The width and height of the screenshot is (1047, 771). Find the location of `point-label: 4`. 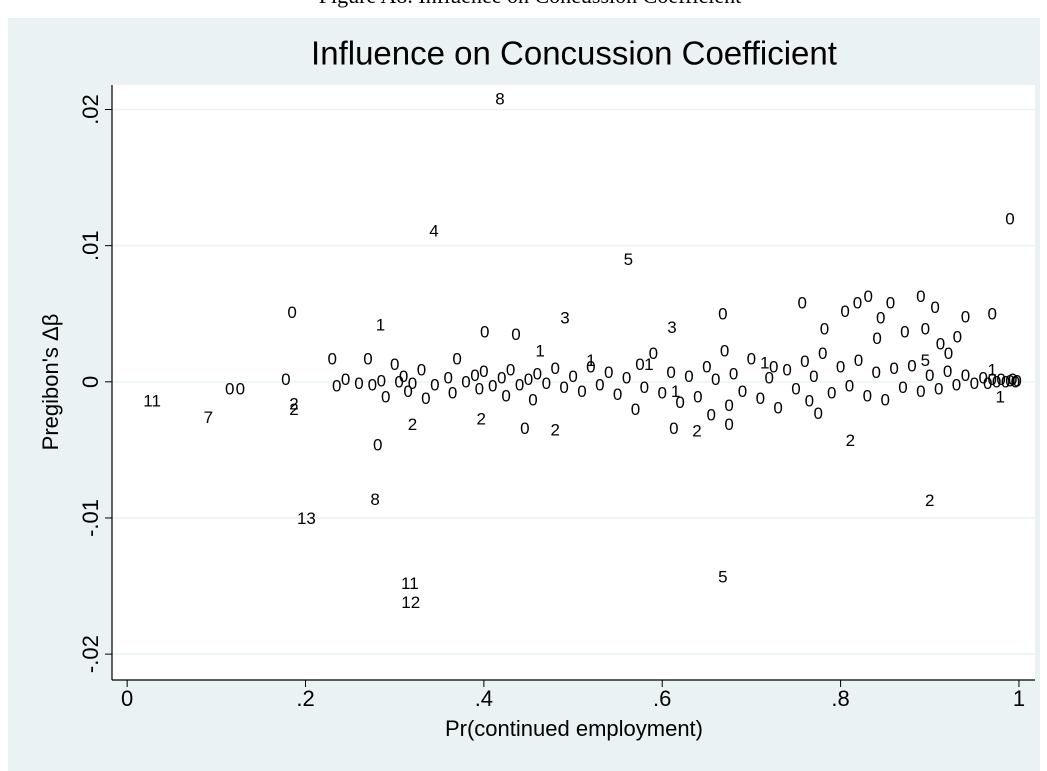

point-label: 4 is located at coordinates (433, 231).